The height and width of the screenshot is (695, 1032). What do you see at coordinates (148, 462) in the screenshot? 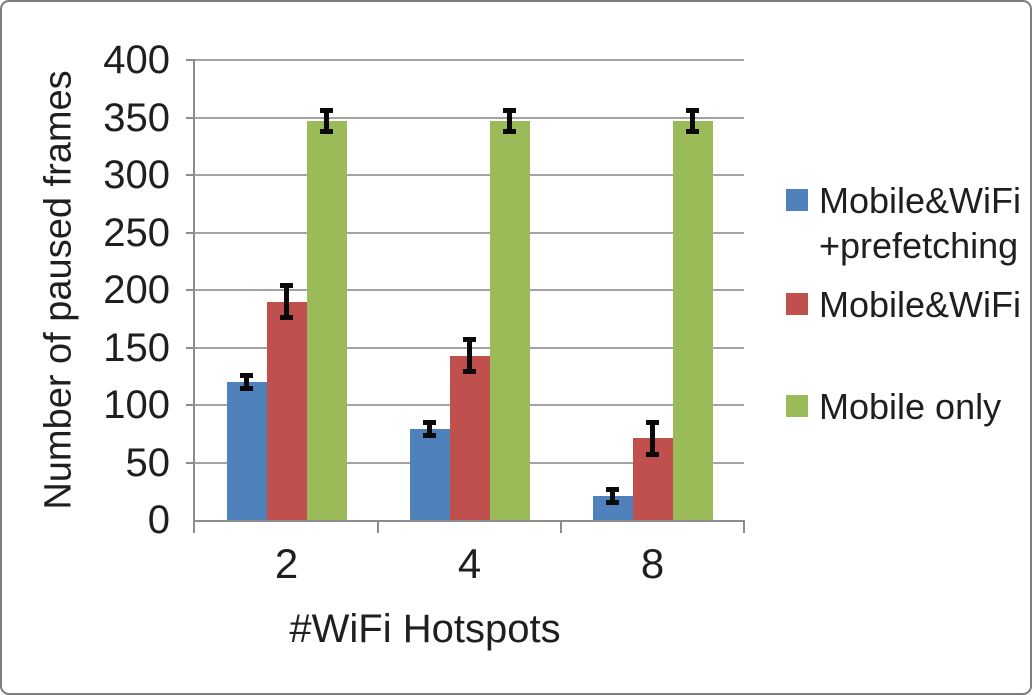
I see `y-tick-label-50: 50` at bounding box center [148, 462].